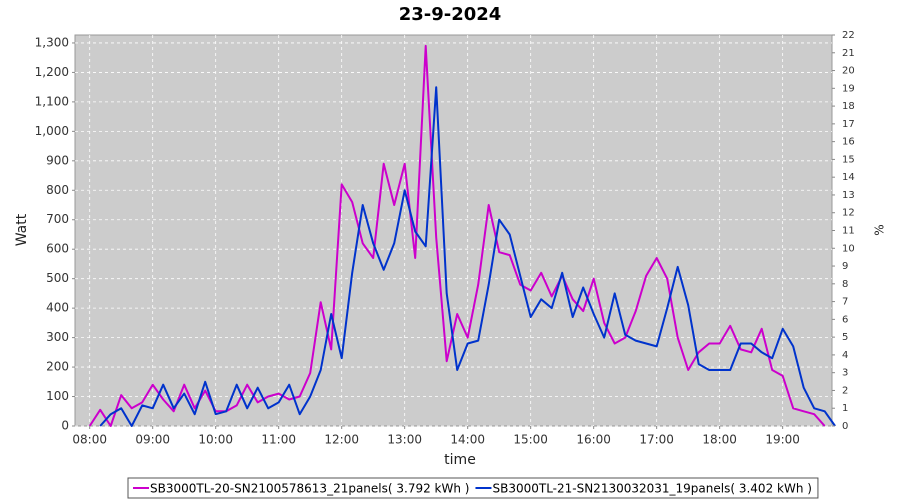  What do you see at coordinates (52, 101) in the screenshot?
I see `y-tick-label: 1,100` at bounding box center [52, 101].